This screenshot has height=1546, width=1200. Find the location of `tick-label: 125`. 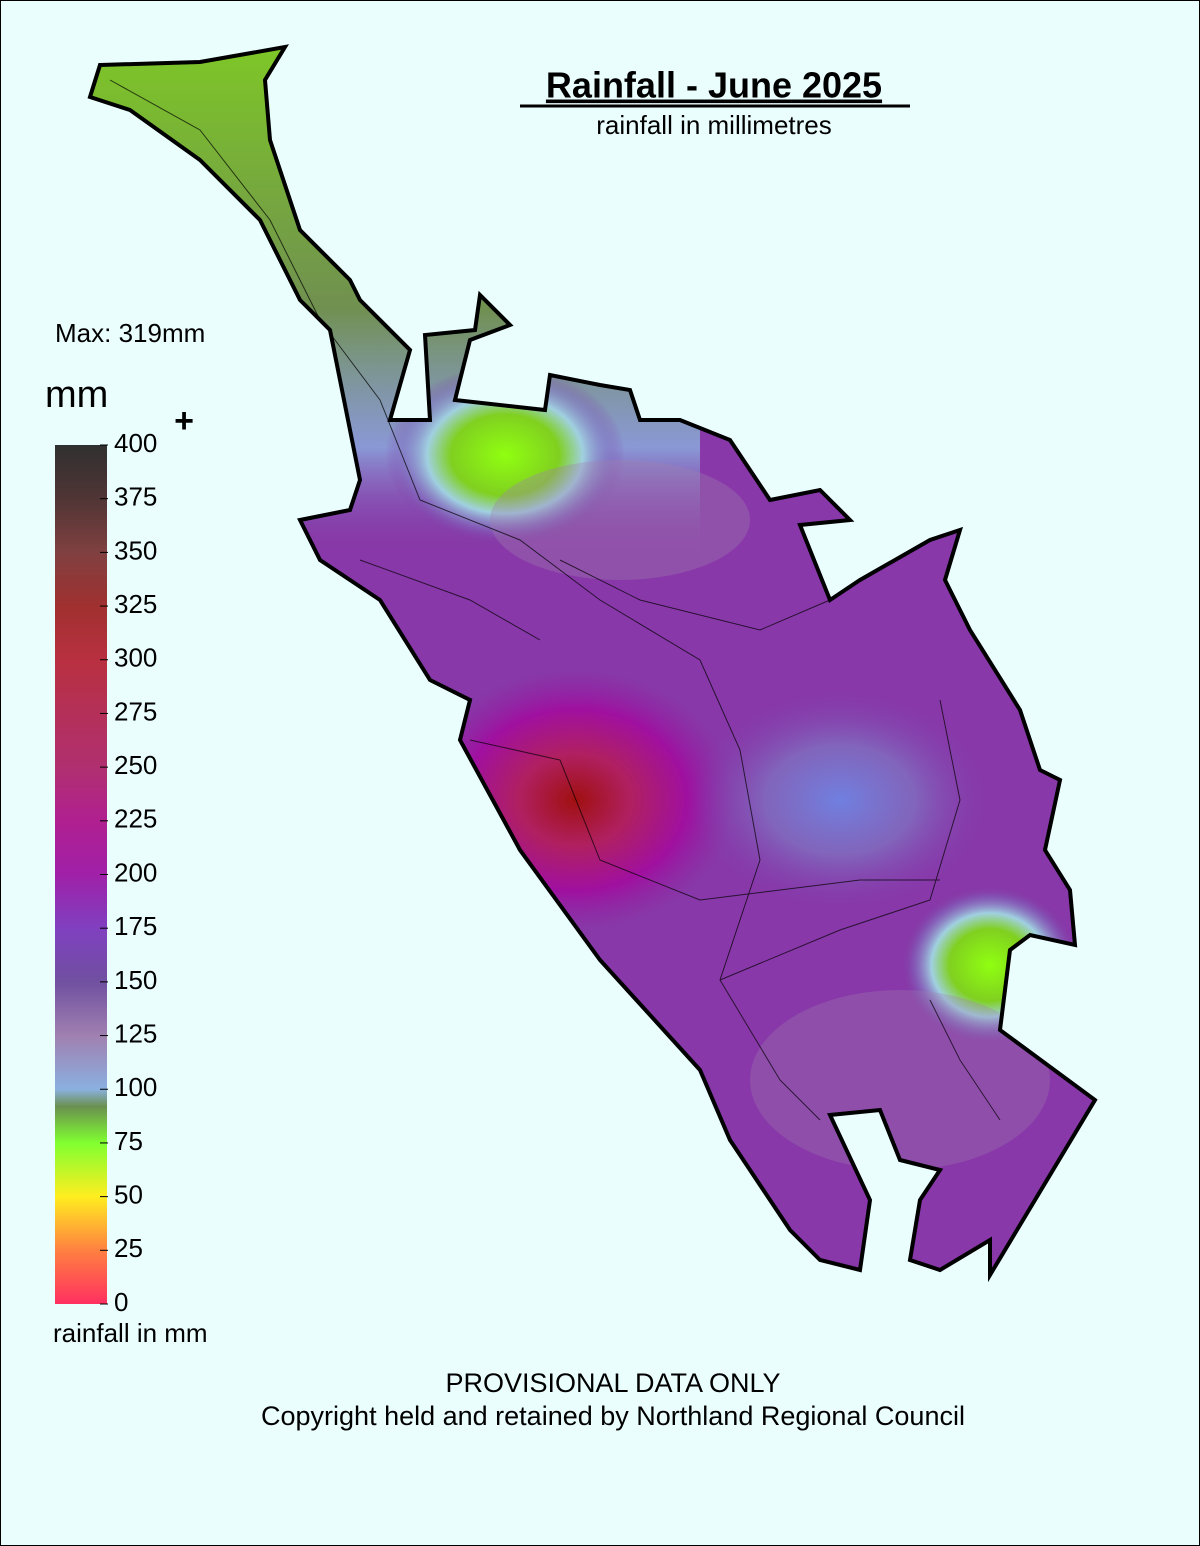

tick-label: 125 is located at coordinates (135, 1033).